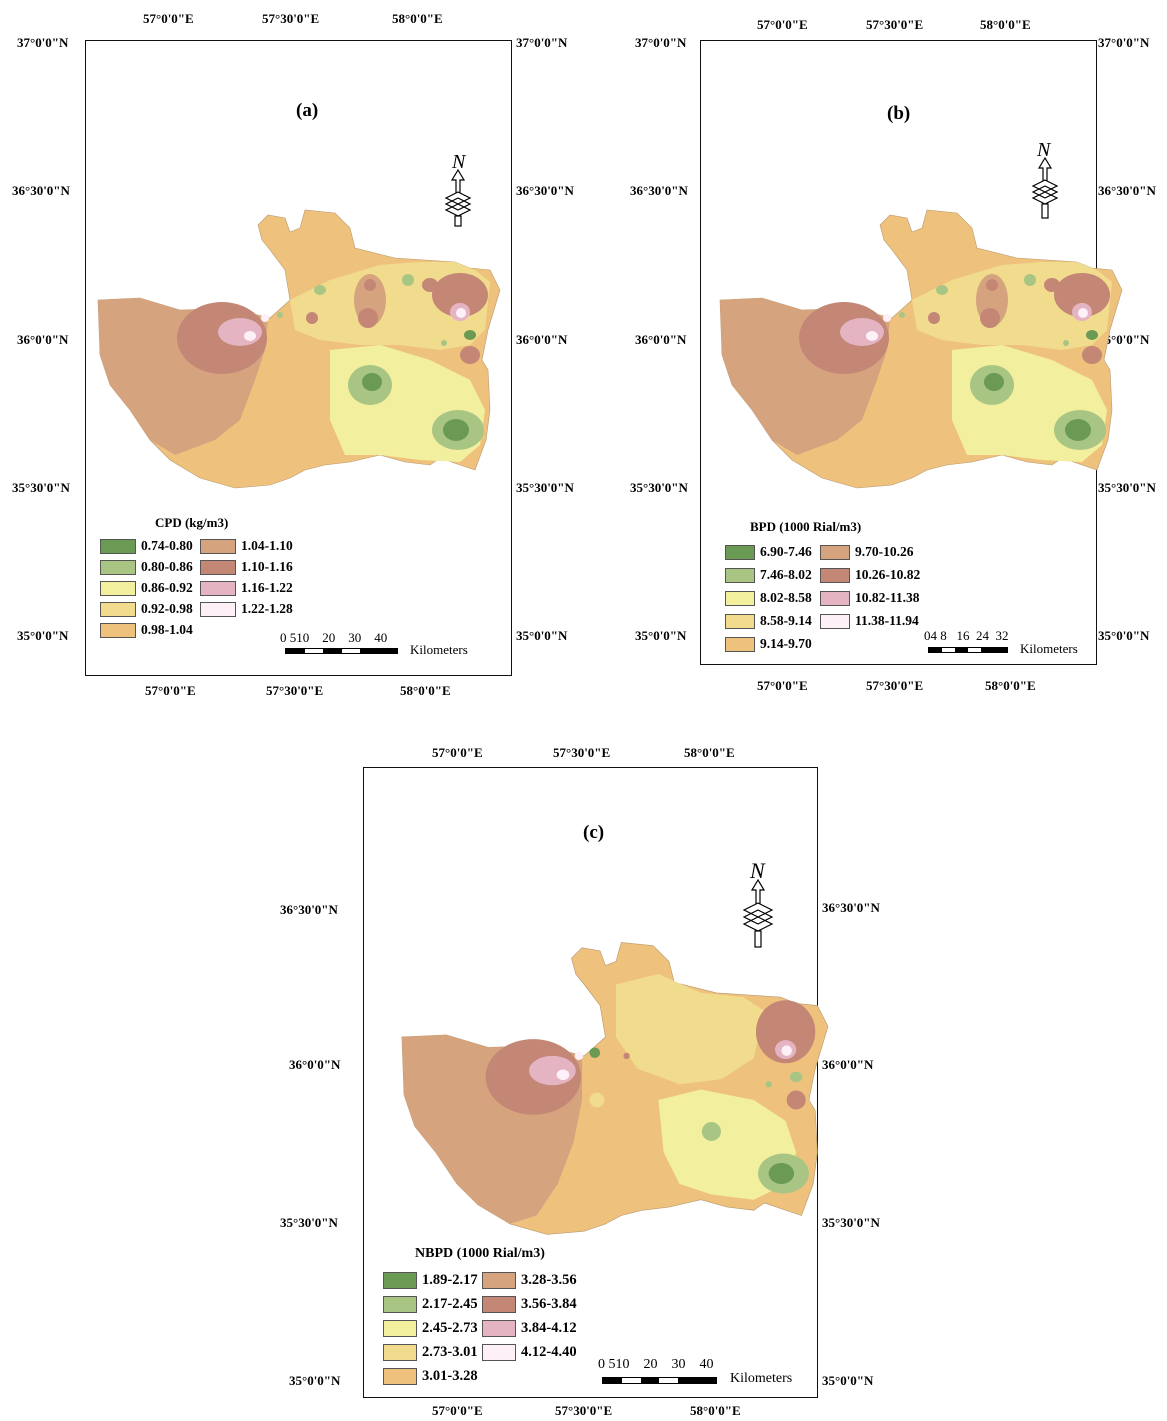 Image resolution: width=1167 pixels, height=1421 pixels. Describe the element at coordinates (246, 609) in the screenshot. I see `legend-item: 1.22-1.28` at that location.